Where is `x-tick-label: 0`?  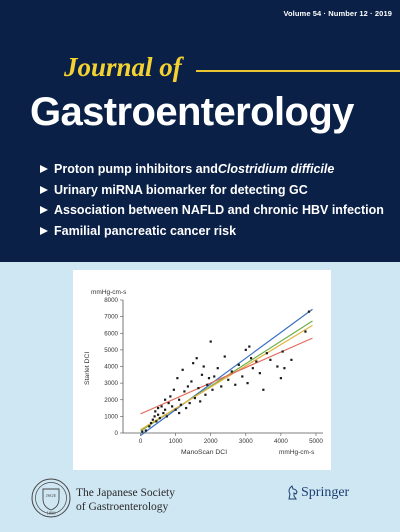
x-tick-label: 0 is located at coordinates (141, 441).